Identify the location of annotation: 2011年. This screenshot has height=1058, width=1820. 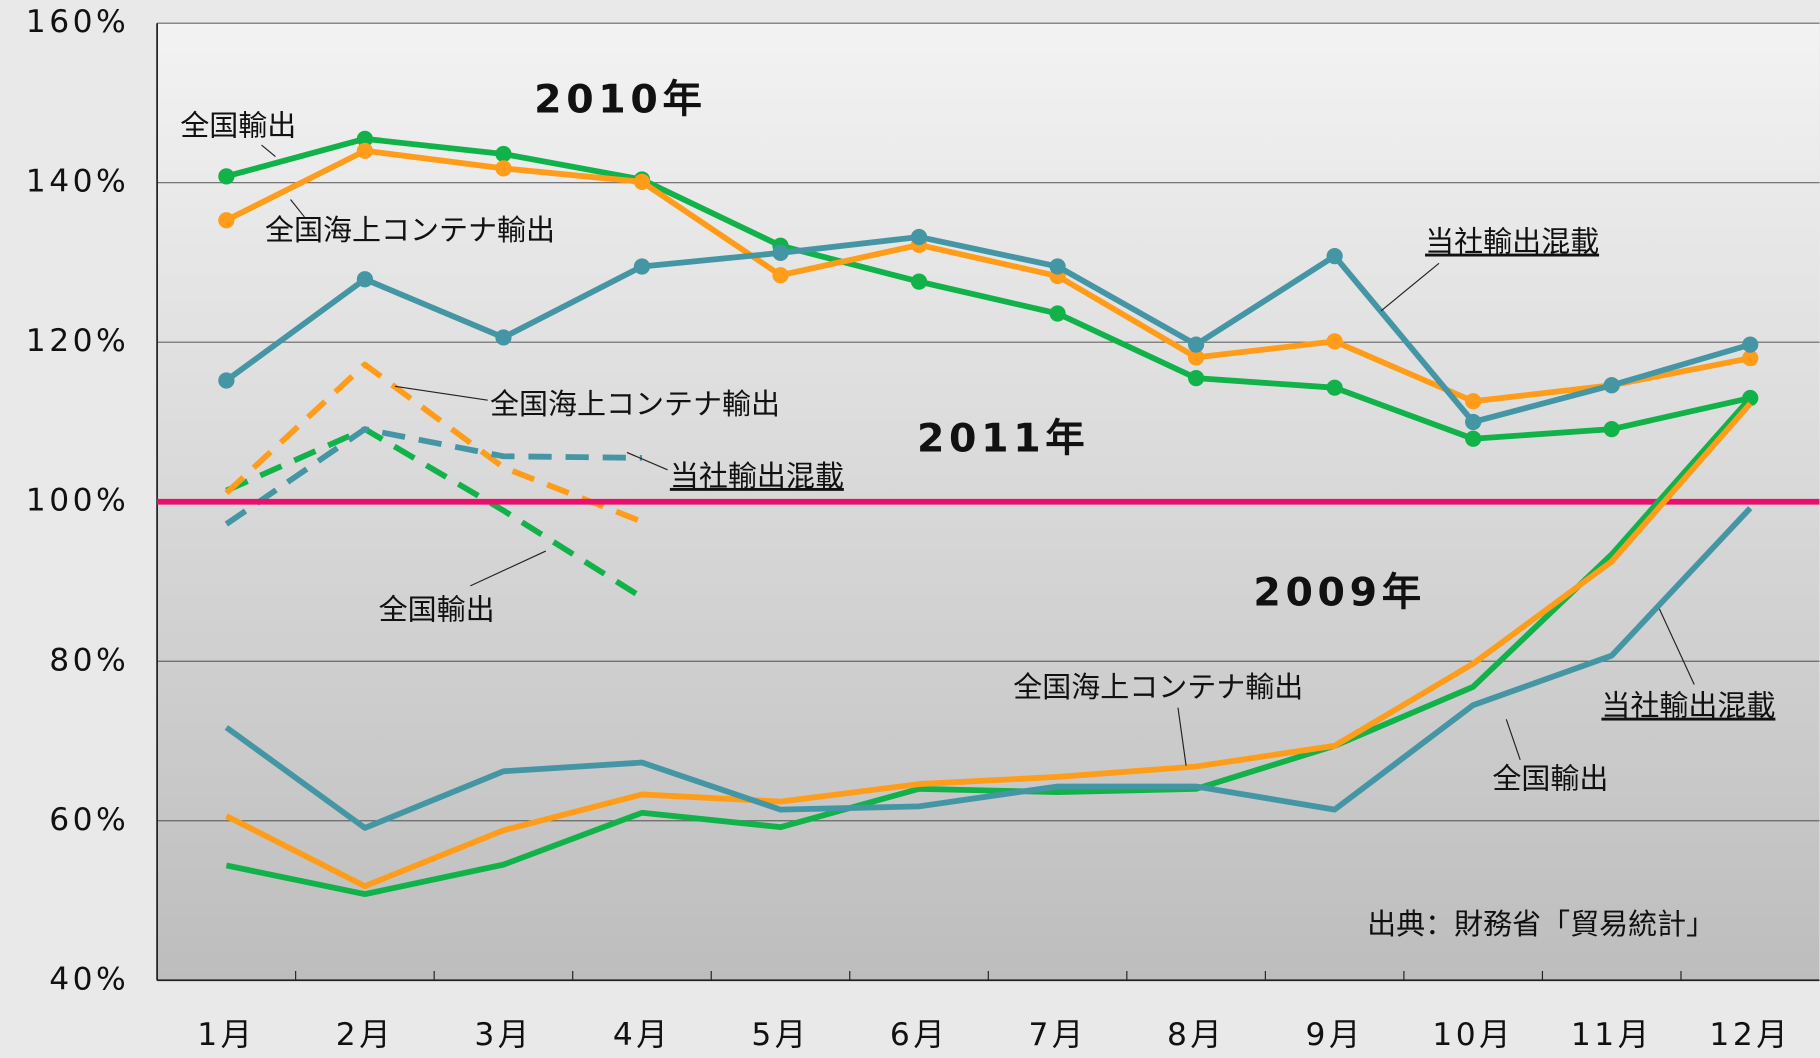
(1003, 438).